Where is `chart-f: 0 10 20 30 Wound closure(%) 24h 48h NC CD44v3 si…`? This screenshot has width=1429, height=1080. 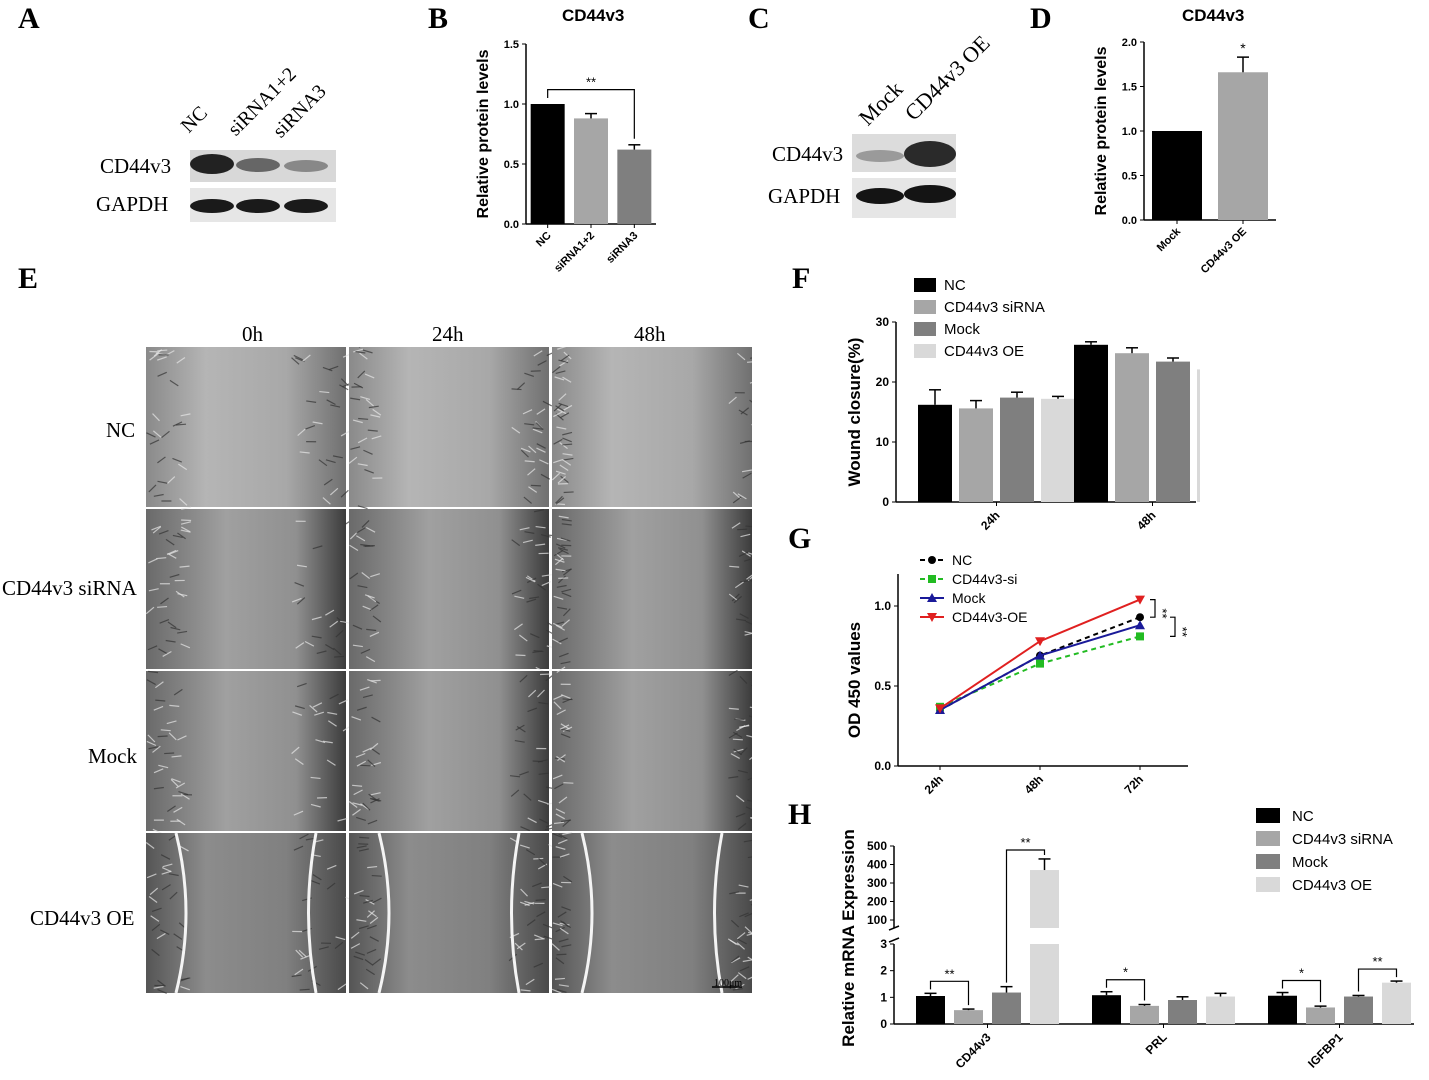 chart-f: 0 10 20 30 Wound closure(%) 24h 48h NC CD44v3 si… is located at coordinates (1022, 405).